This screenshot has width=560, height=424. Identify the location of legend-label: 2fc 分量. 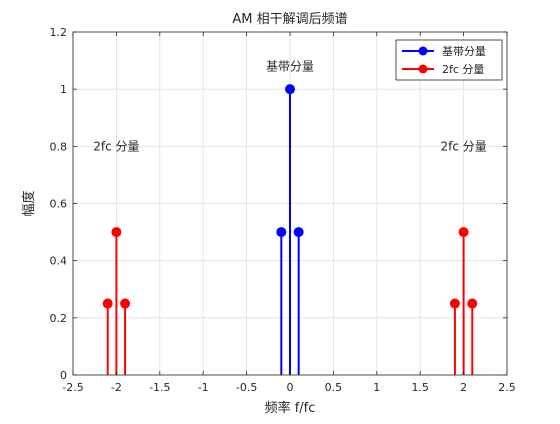
(463, 69).